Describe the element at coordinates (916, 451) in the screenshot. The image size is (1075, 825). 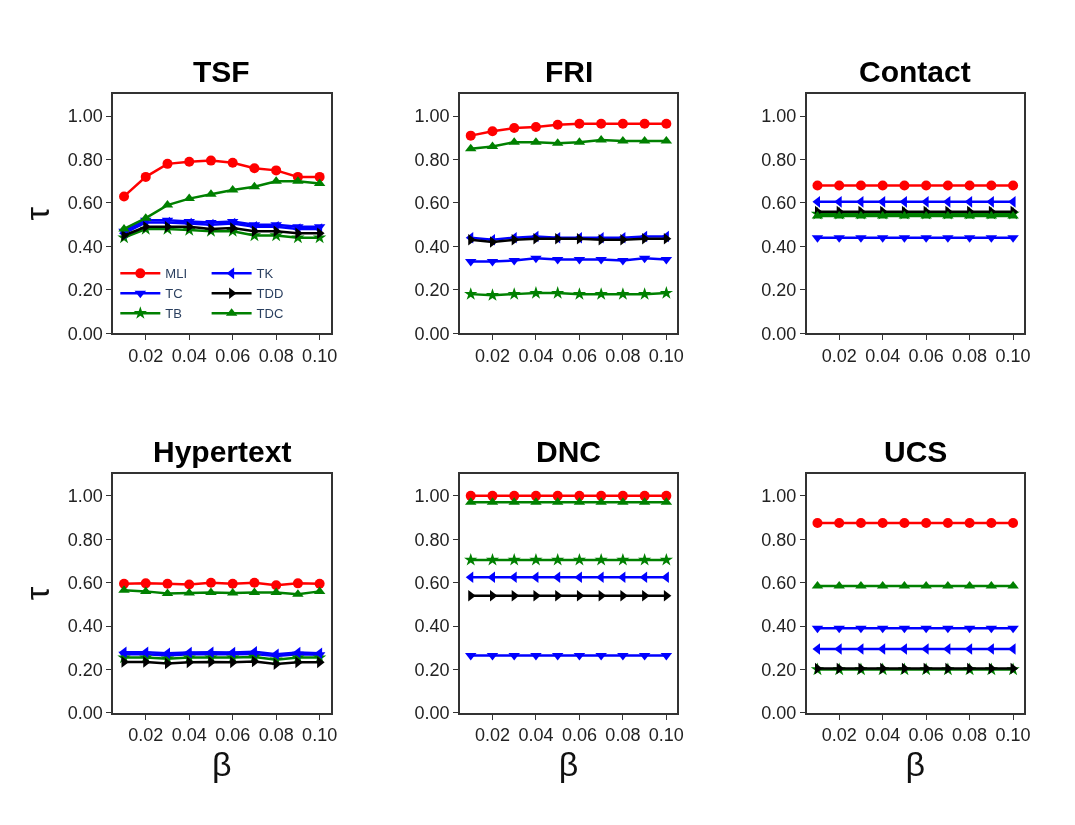
I see `chart-title: UCS` at that location.